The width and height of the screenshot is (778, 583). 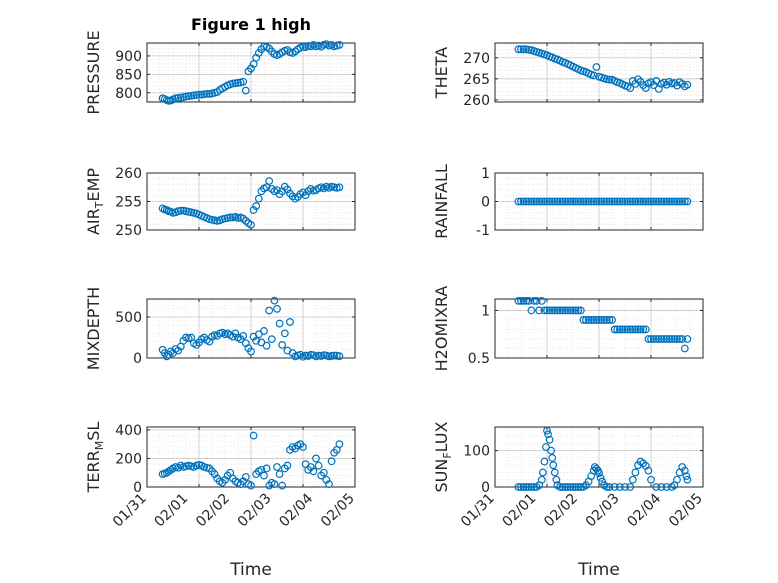 What do you see at coordinates (443, 456) in the screenshot?
I see `y-axis-label: SUNFLUX` at bounding box center [443, 456].